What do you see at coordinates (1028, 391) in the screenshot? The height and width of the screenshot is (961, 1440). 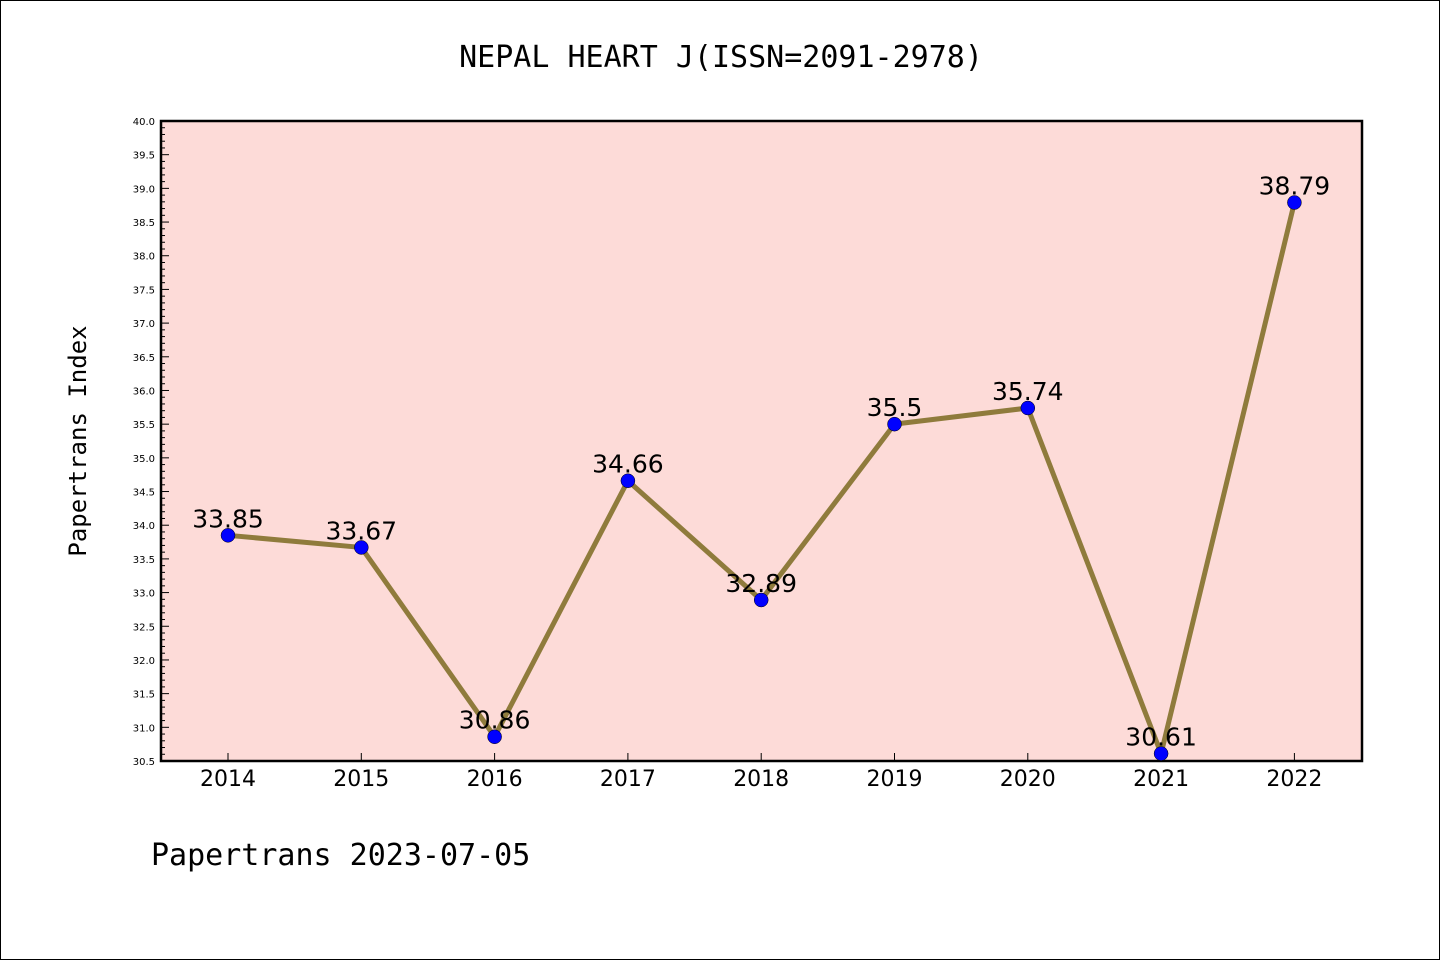 I see `data-label: 35.74` at bounding box center [1028, 391].